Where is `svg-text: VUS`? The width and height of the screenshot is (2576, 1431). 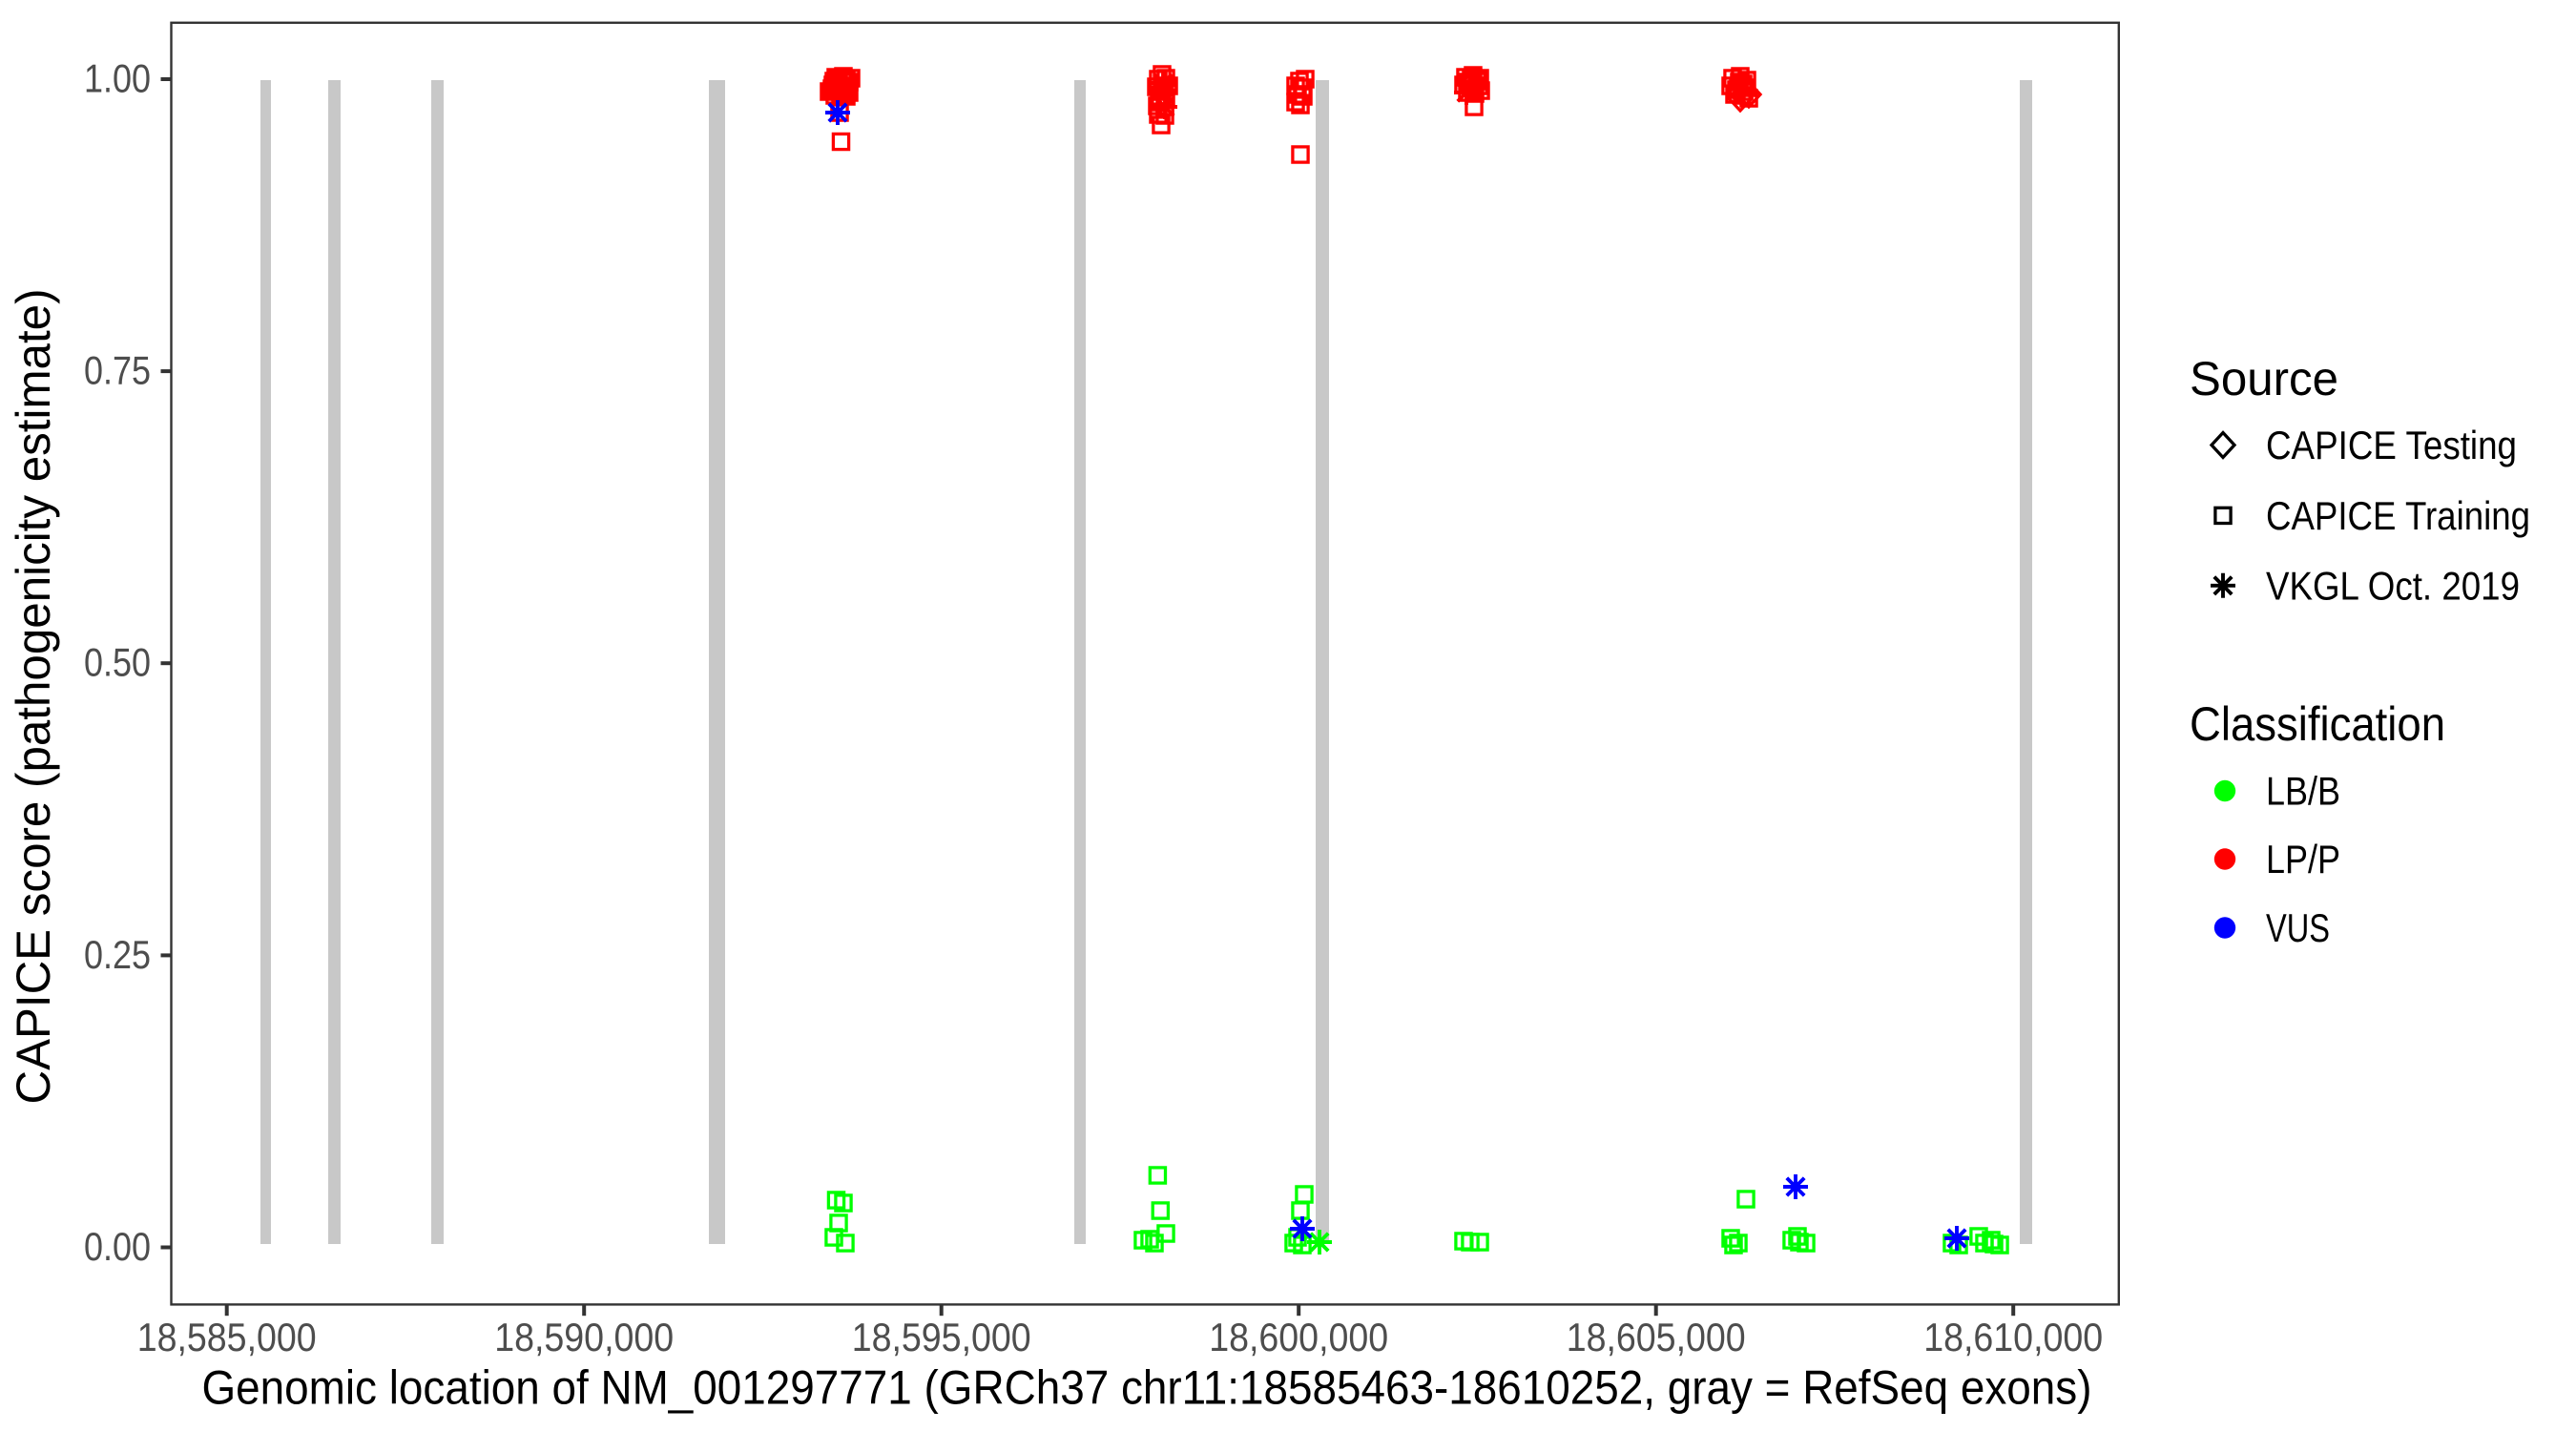 svg-text: VUS is located at coordinates (2298, 927).